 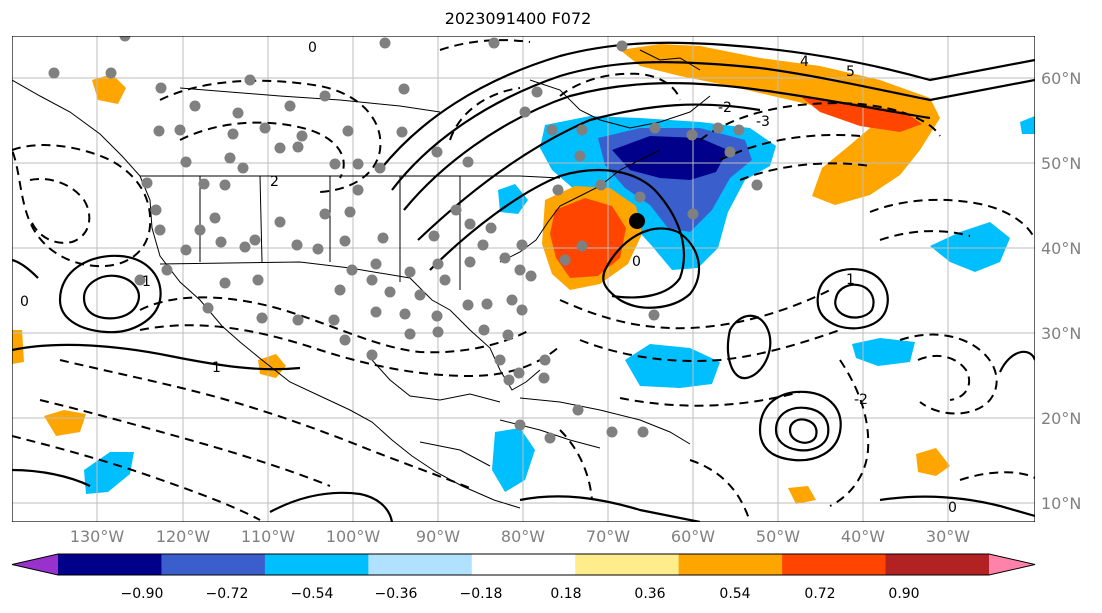 I want to click on colorbar-tick-label: 0.72, so click(x=819, y=594).